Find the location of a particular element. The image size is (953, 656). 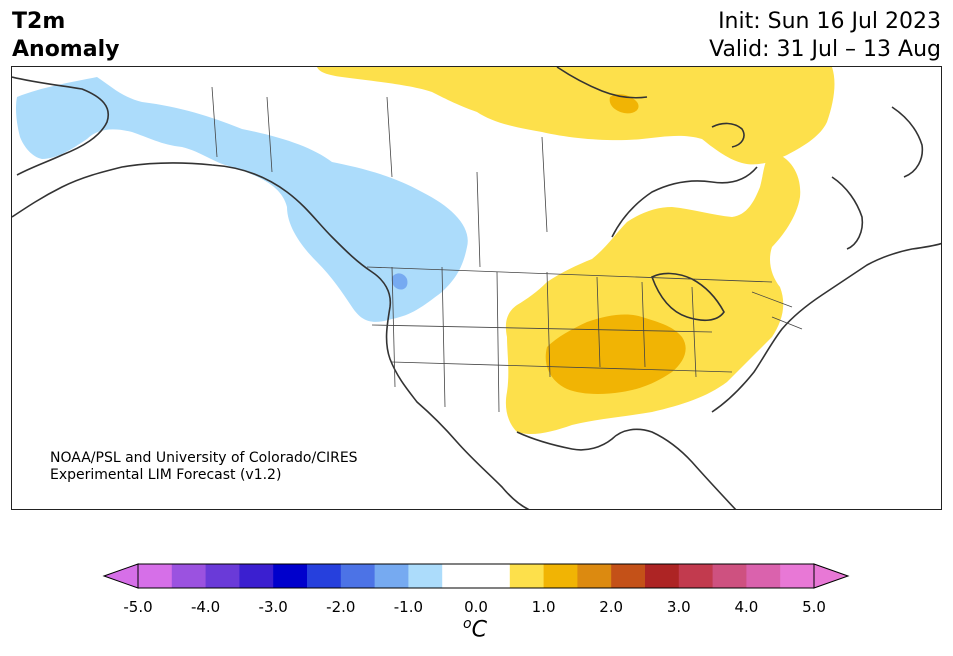

colorbar-tick-label: 0.0 is located at coordinates (476, 607).